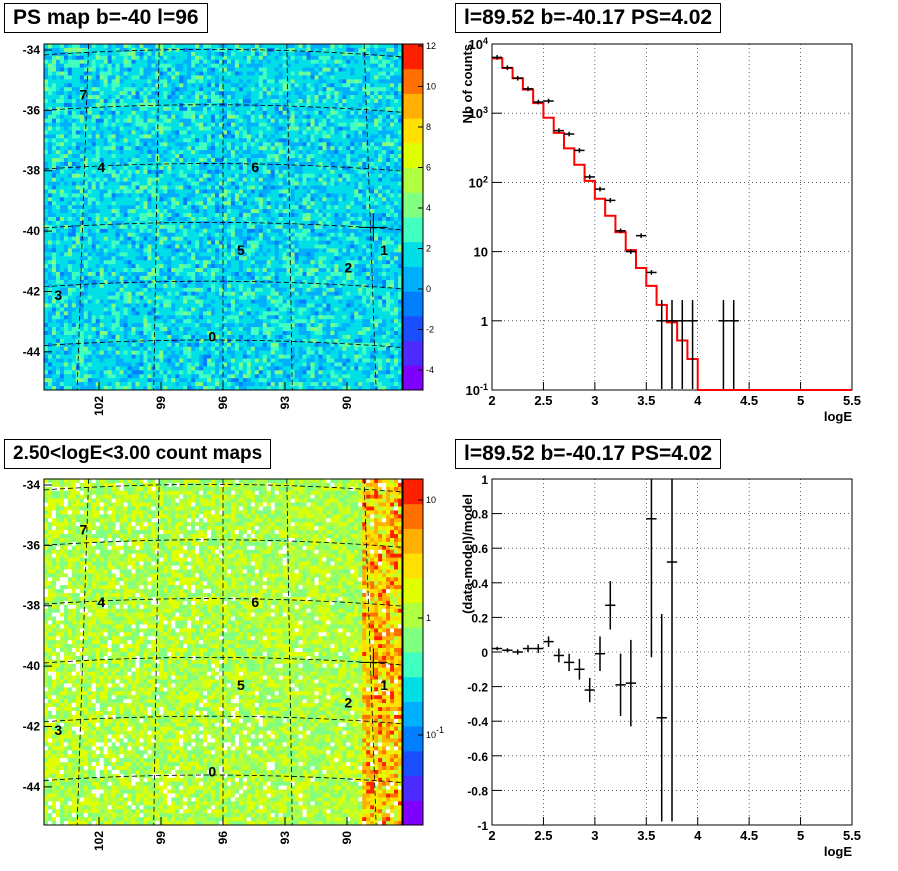  I want to click on colorbar-tick-label: 8, so click(428, 127).